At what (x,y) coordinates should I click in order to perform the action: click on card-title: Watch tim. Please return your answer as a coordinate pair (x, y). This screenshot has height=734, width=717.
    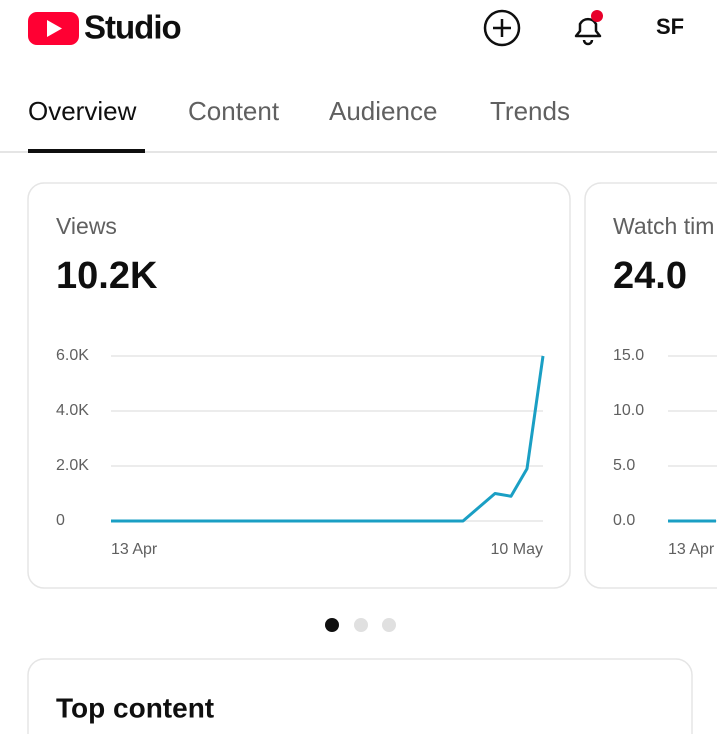
    Looking at the image, I should click on (663, 226).